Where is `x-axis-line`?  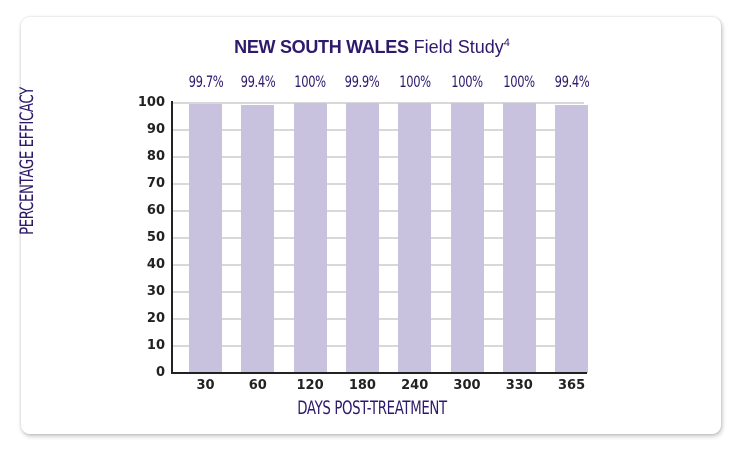
x-axis-line is located at coordinates (379, 373).